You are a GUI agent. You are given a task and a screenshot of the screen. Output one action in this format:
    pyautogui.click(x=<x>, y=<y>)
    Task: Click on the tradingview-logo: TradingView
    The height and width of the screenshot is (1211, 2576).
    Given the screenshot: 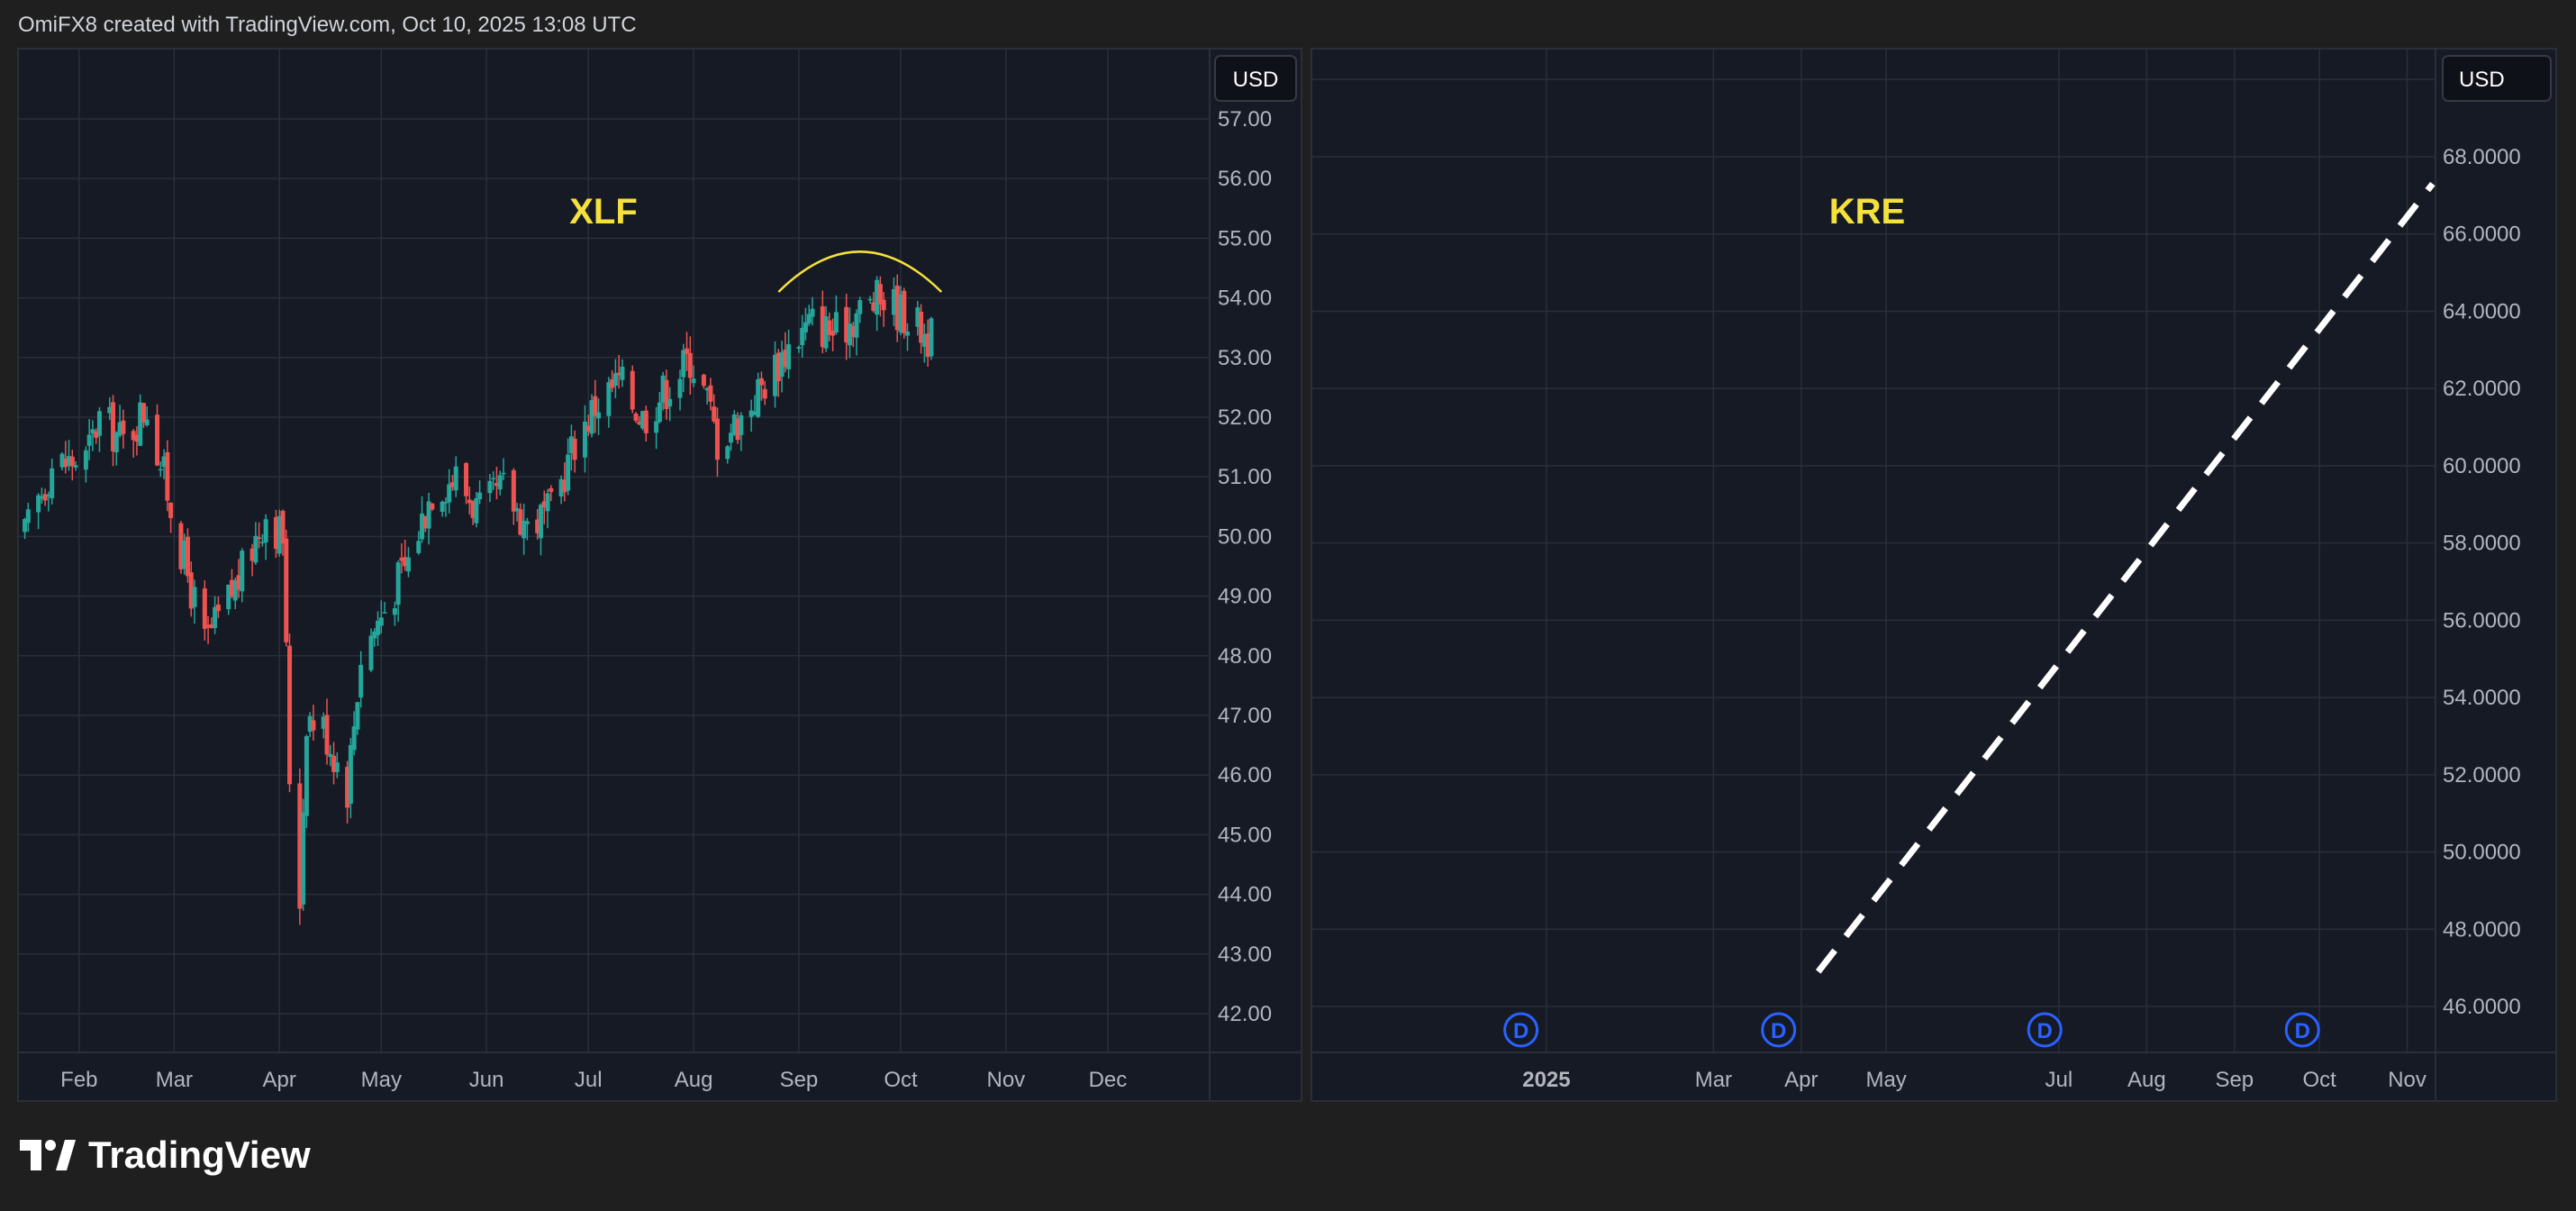 What is the action you would take?
    pyautogui.click(x=165, y=1155)
    